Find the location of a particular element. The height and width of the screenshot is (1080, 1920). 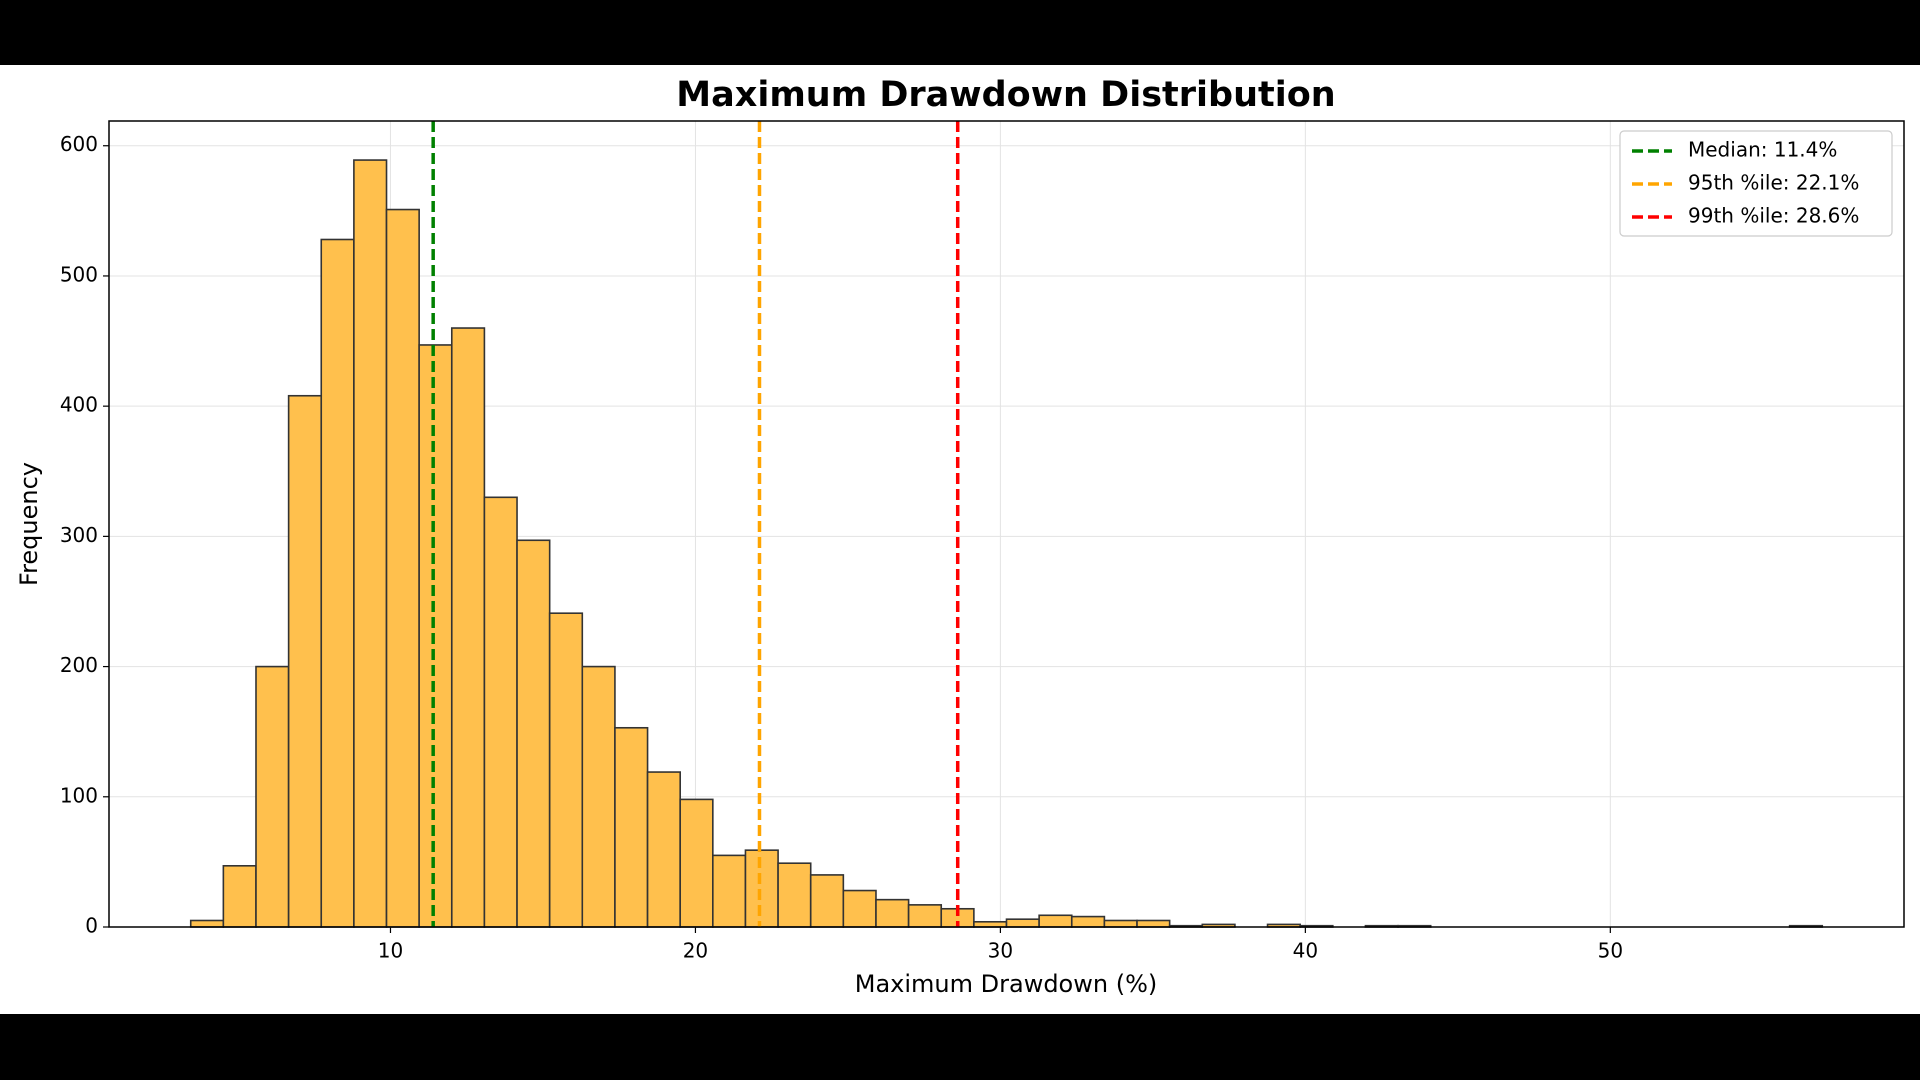

x-tick-label: 50 is located at coordinates (1610, 951).